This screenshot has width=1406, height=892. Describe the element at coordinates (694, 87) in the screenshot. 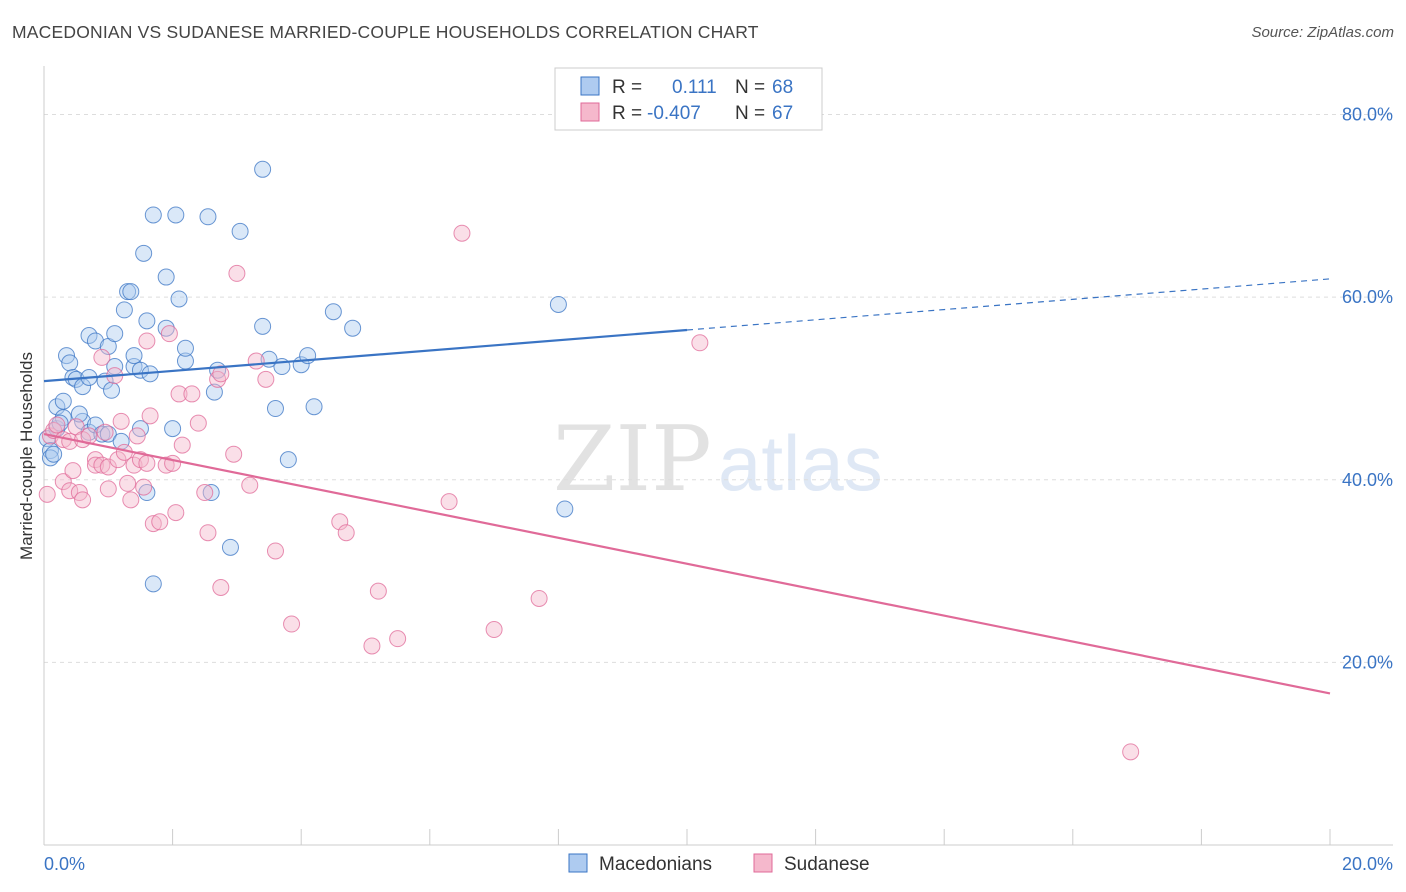

I see `legend-r-value-1: 0.111` at that location.